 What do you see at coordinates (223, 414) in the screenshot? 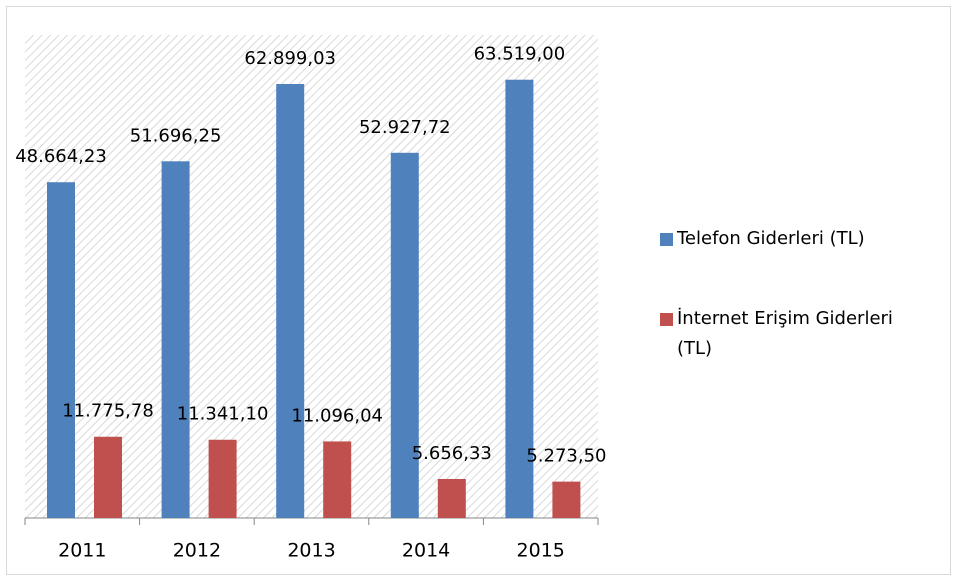
I see `value-label: 11.341,10` at bounding box center [223, 414].